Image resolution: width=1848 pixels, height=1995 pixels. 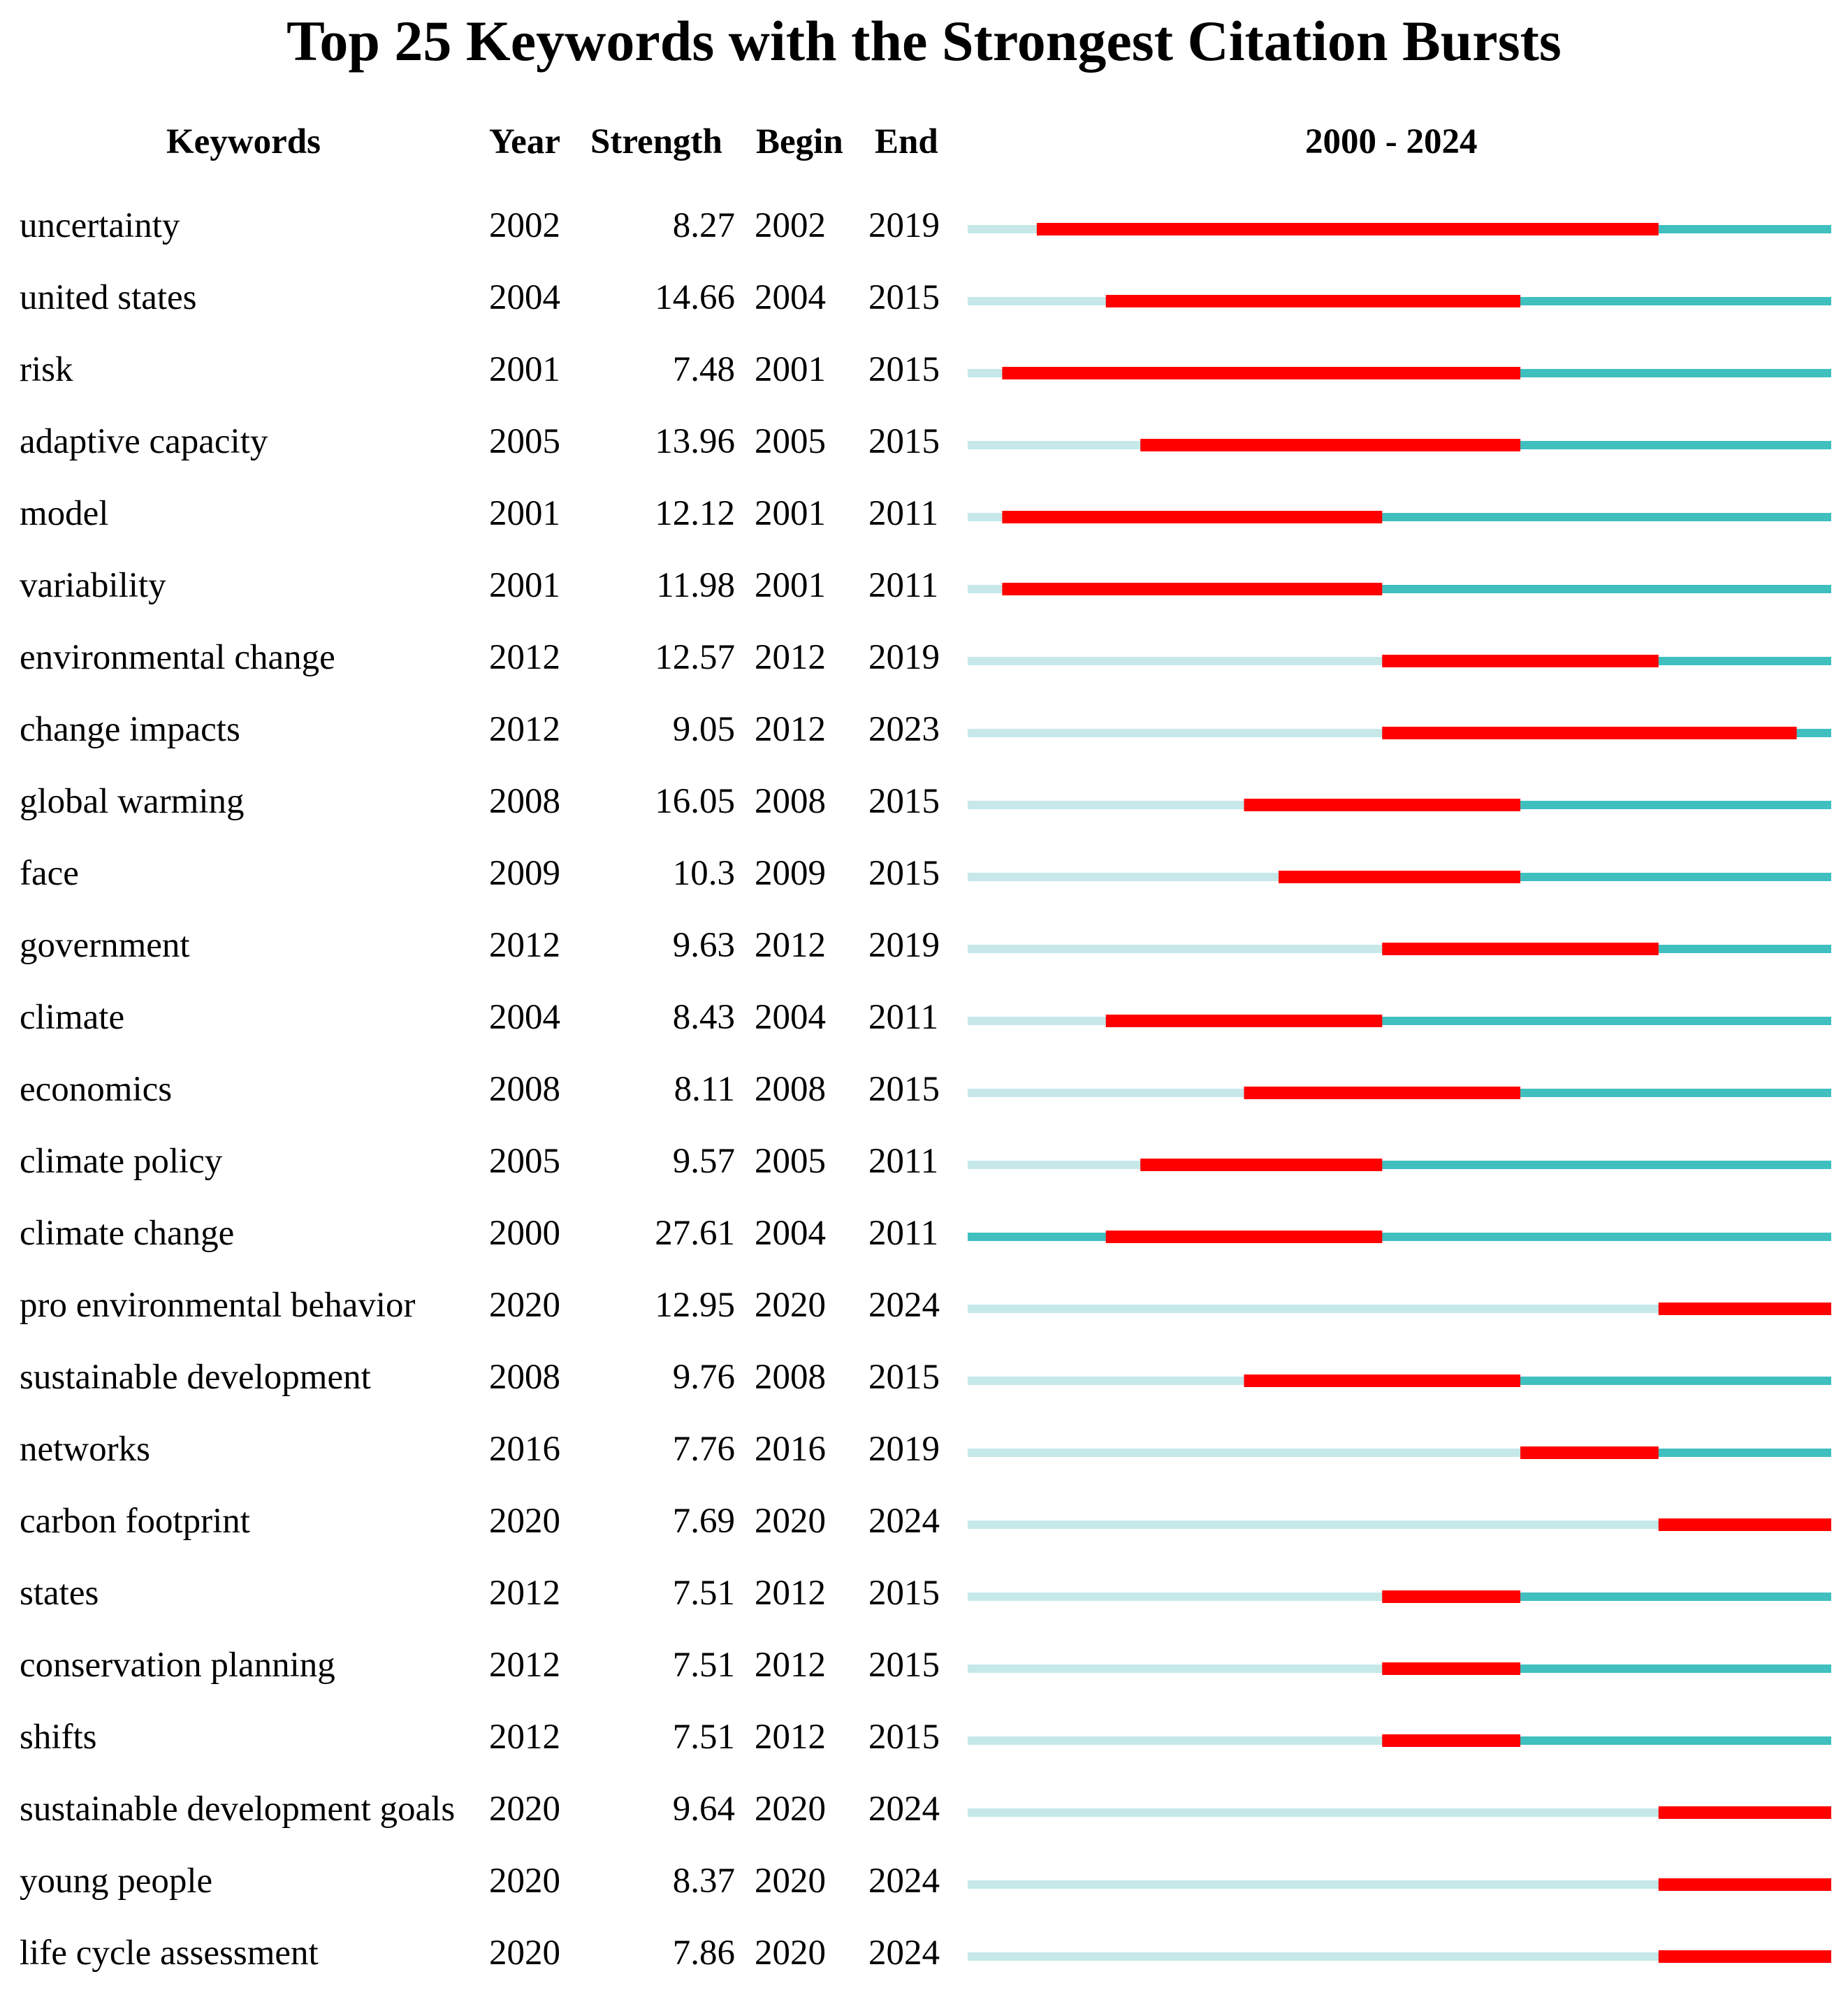 I want to click on cell-keyword: environmental change, so click(x=177, y=657).